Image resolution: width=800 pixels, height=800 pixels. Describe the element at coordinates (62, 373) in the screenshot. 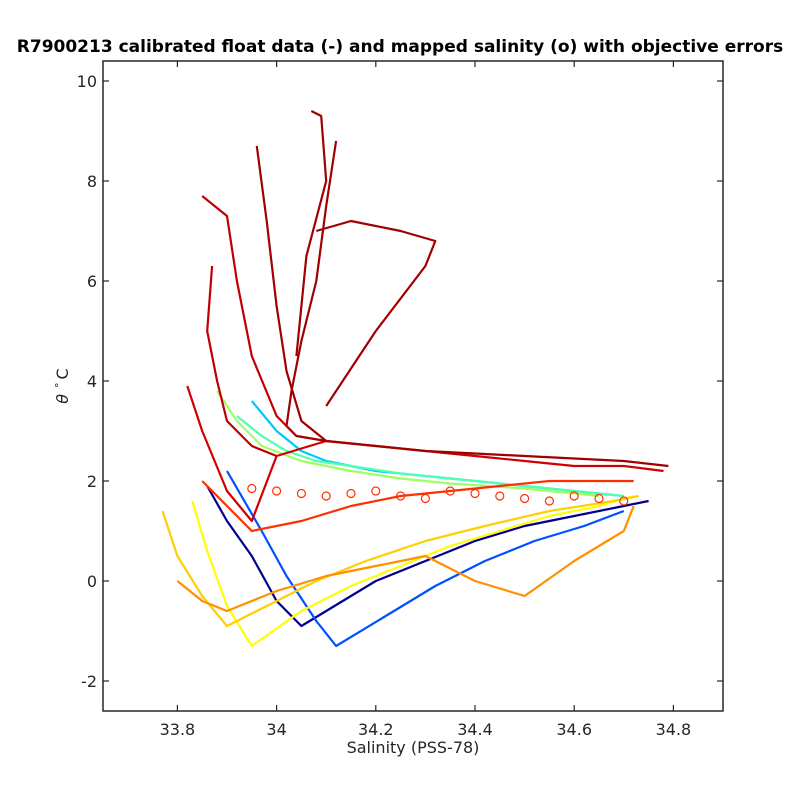

I see `y-axis-label-unit: C` at that location.